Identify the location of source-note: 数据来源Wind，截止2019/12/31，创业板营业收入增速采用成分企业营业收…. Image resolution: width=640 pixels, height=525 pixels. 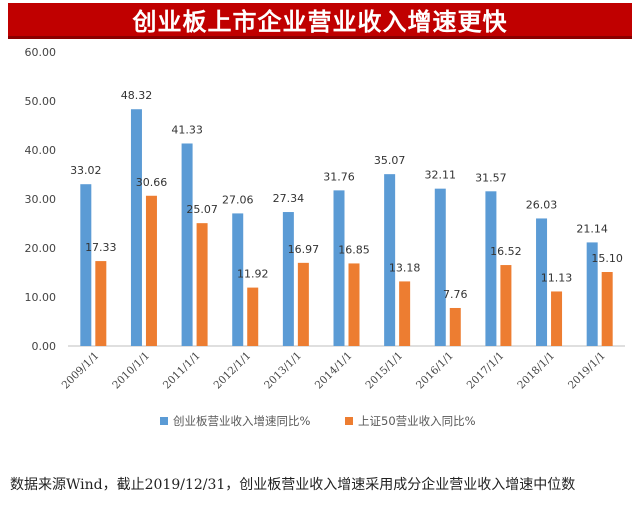
(293, 485).